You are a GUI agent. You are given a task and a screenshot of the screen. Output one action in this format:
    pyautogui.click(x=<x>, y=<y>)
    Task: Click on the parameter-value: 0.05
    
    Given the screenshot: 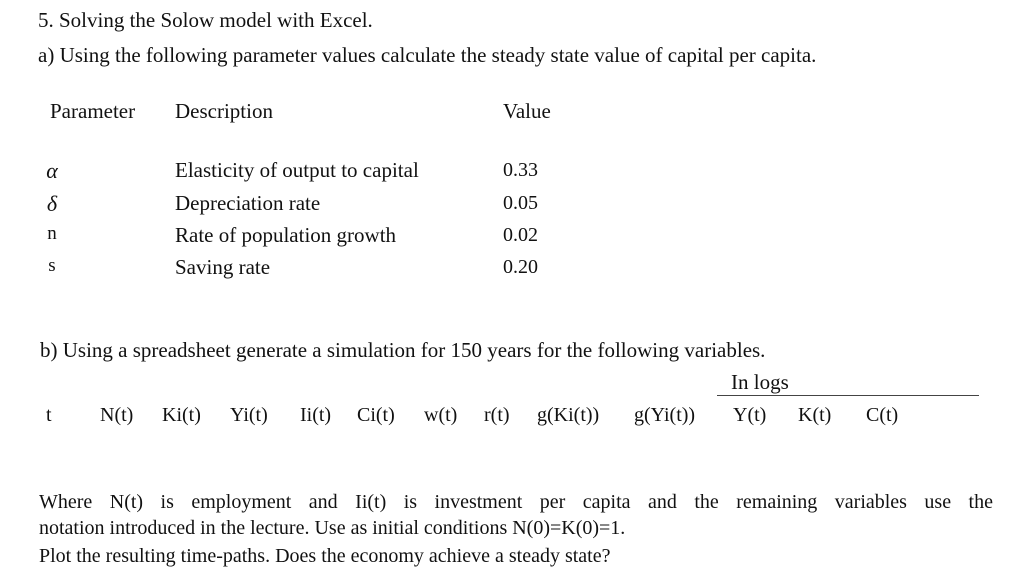 What is the action you would take?
    pyautogui.click(x=520, y=203)
    